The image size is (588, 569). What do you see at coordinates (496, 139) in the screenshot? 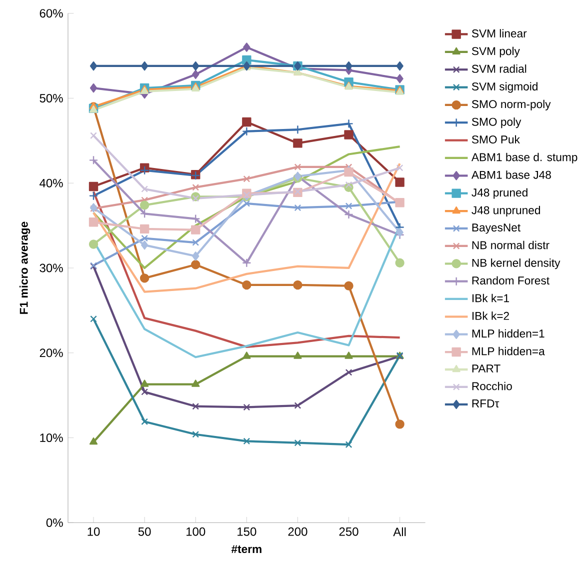
I see `legend-label: SMO Puk` at bounding box center [496, 139].